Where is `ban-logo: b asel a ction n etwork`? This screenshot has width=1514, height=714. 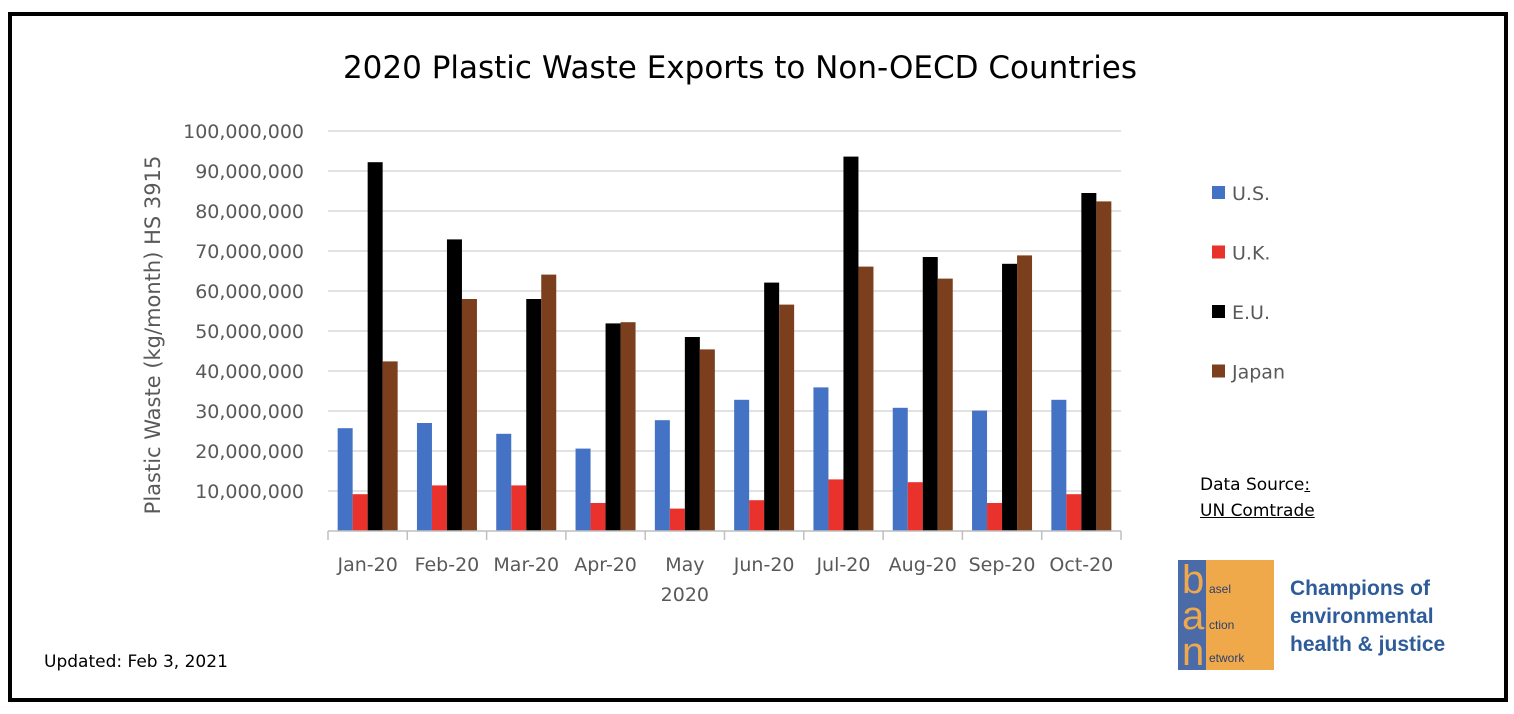 ban-logo: b asel a ction n etwork is located at coordinates (1226, 616).